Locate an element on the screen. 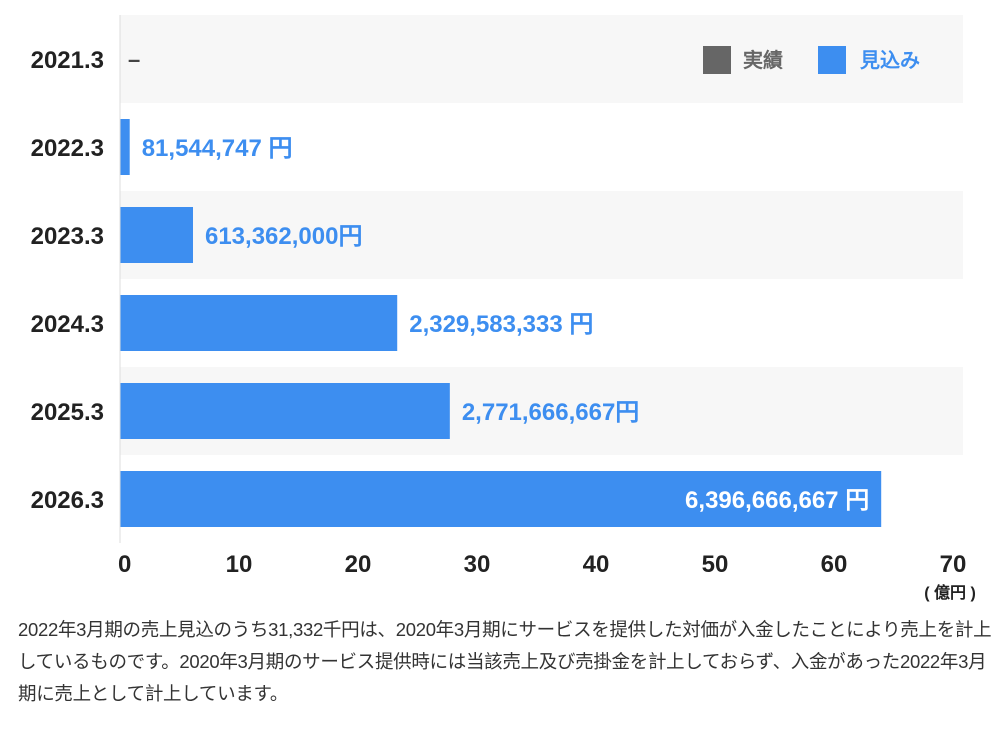 The width and height of the screenshot is (1000, 730). category-label: 2026.3 is located at coordinates (67, 500).